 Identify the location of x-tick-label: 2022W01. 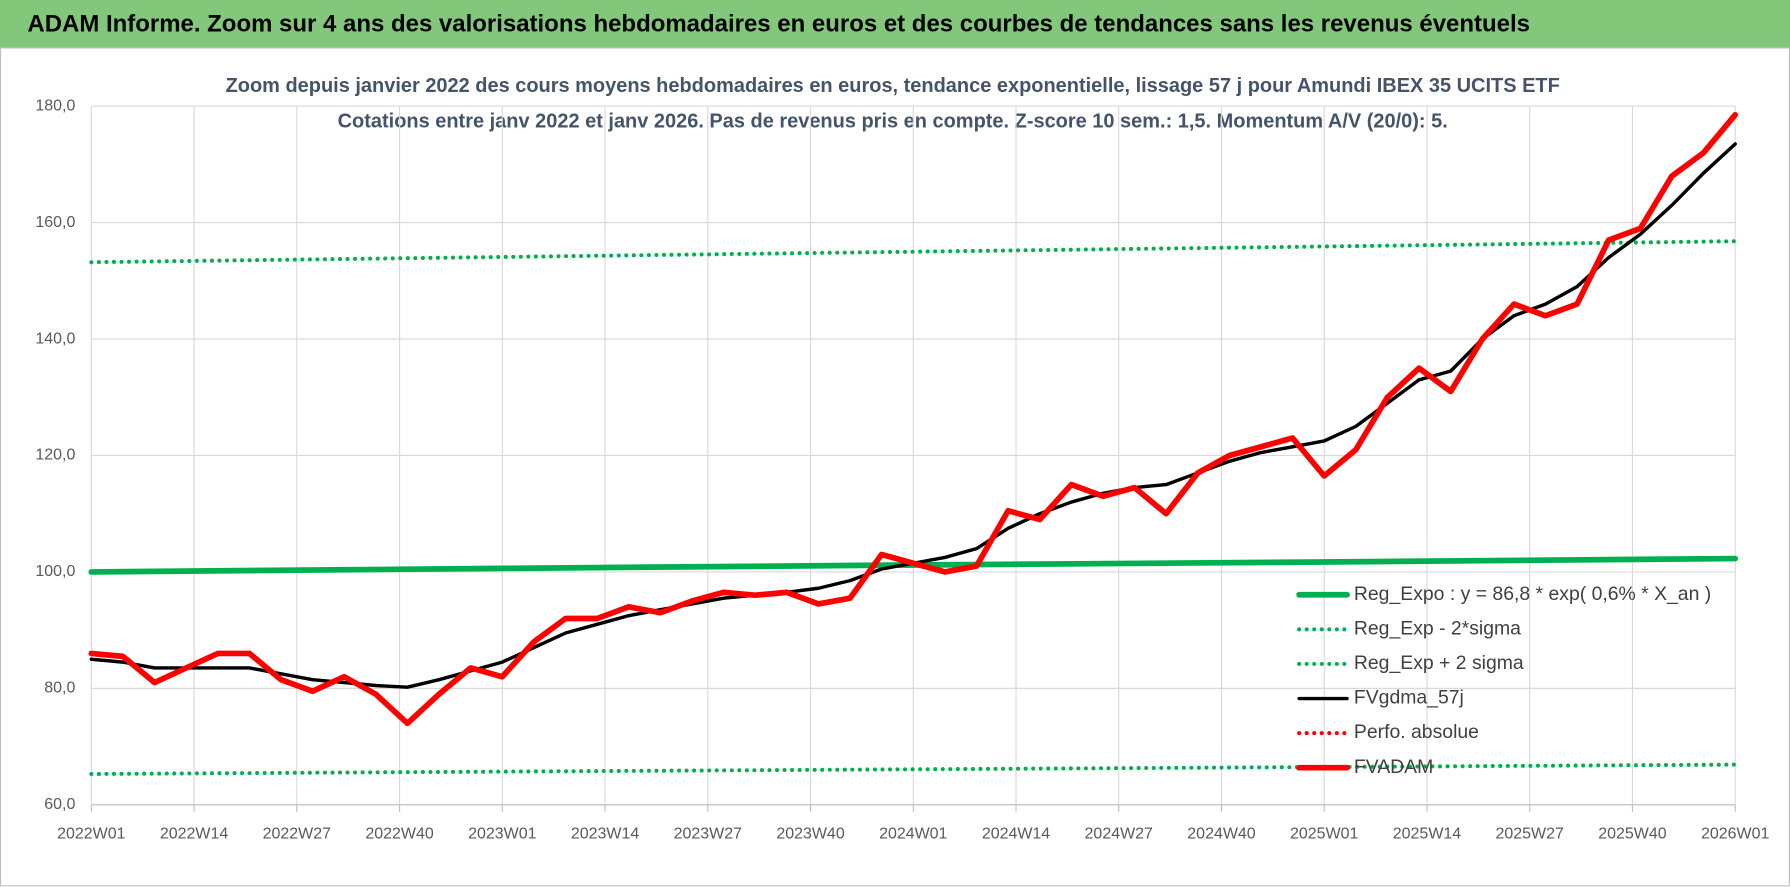
(91, 834).